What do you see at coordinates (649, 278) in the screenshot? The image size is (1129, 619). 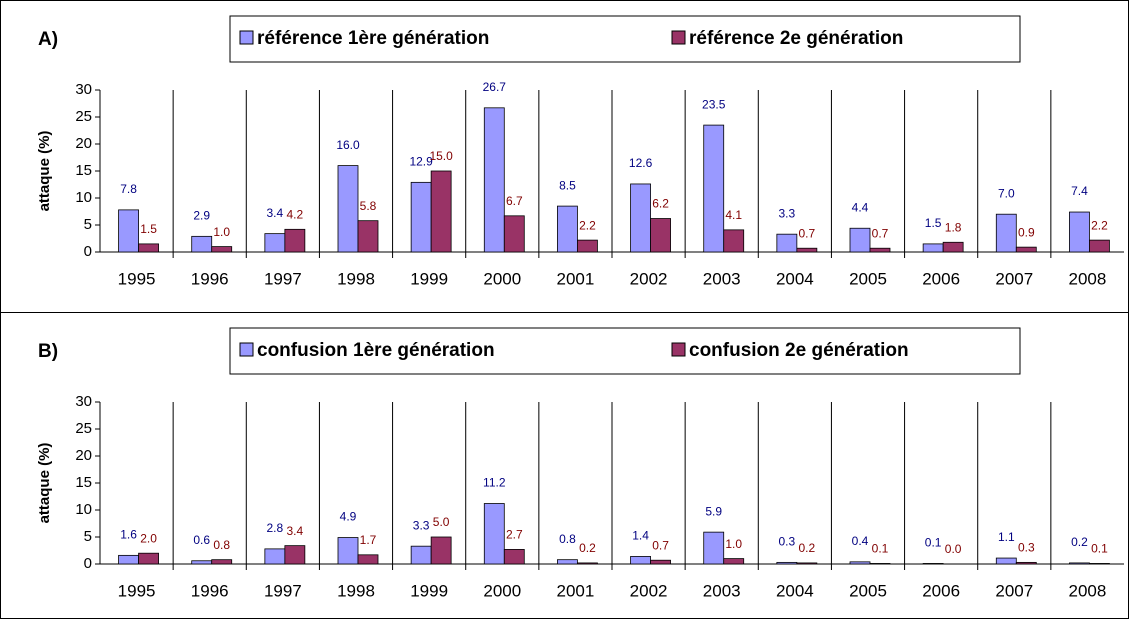 I see `x-tick-label: 2002` at bounding box center [649, 278].